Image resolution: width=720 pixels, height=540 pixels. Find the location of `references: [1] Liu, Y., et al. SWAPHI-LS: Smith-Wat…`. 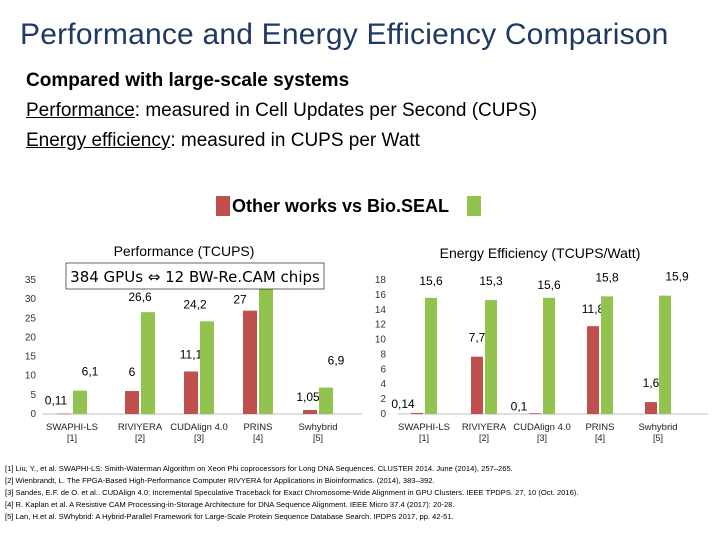

references: [1] Liu, Y., et al. SWAPHI-LS: Smith-Wat… is located at coordinates (291, 493).